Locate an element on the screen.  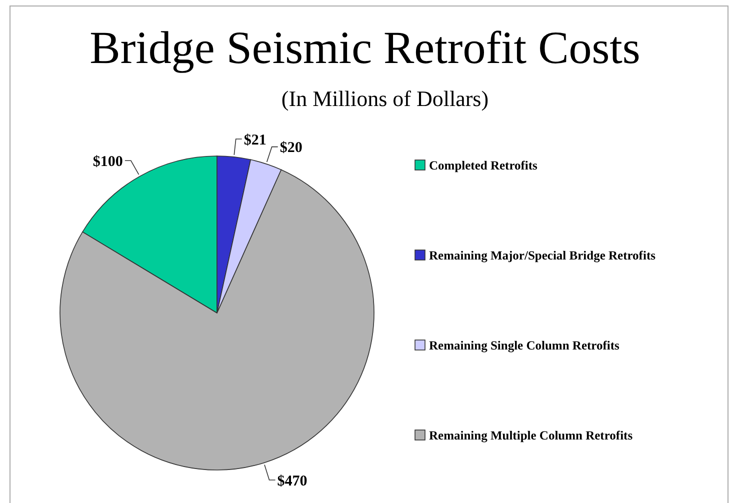
legend-label: Remaining Major/Special Bridge Retrofits is located at coordinates (542, 255).